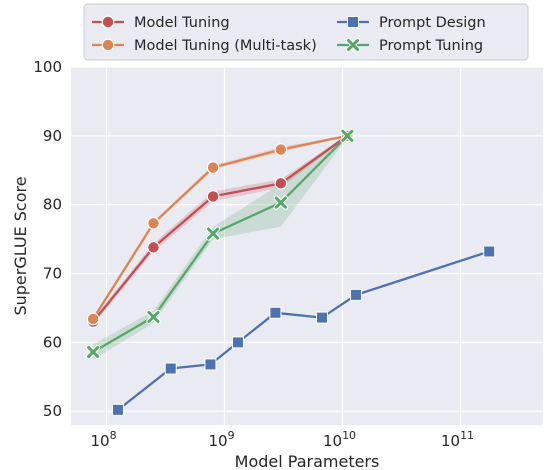 This screenshot has width=550, height=470. What do you see at coordinates (432, 23) in the screenshot?
I see `legend-prompt-design-label: Prompt Design` at bounding box center [432, 23].